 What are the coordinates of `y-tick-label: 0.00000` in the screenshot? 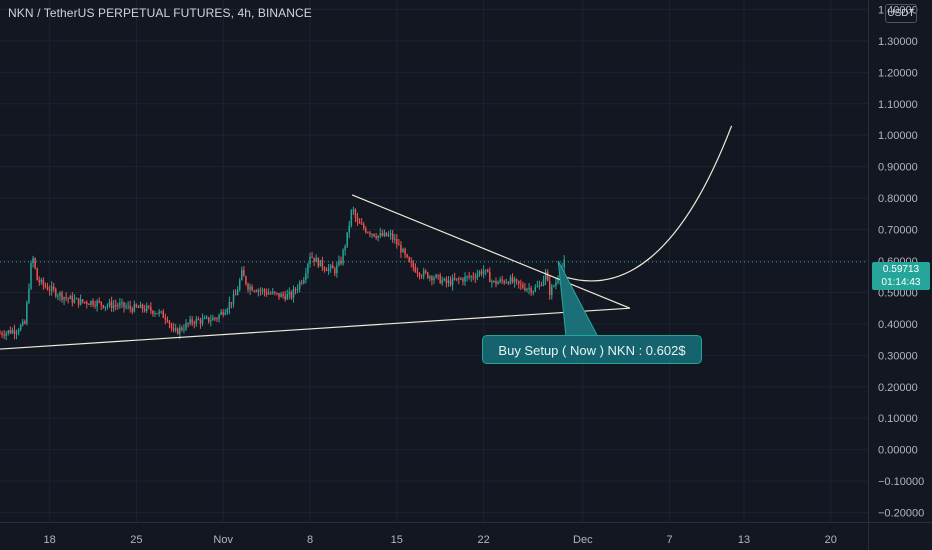 It's located at (898, 451).